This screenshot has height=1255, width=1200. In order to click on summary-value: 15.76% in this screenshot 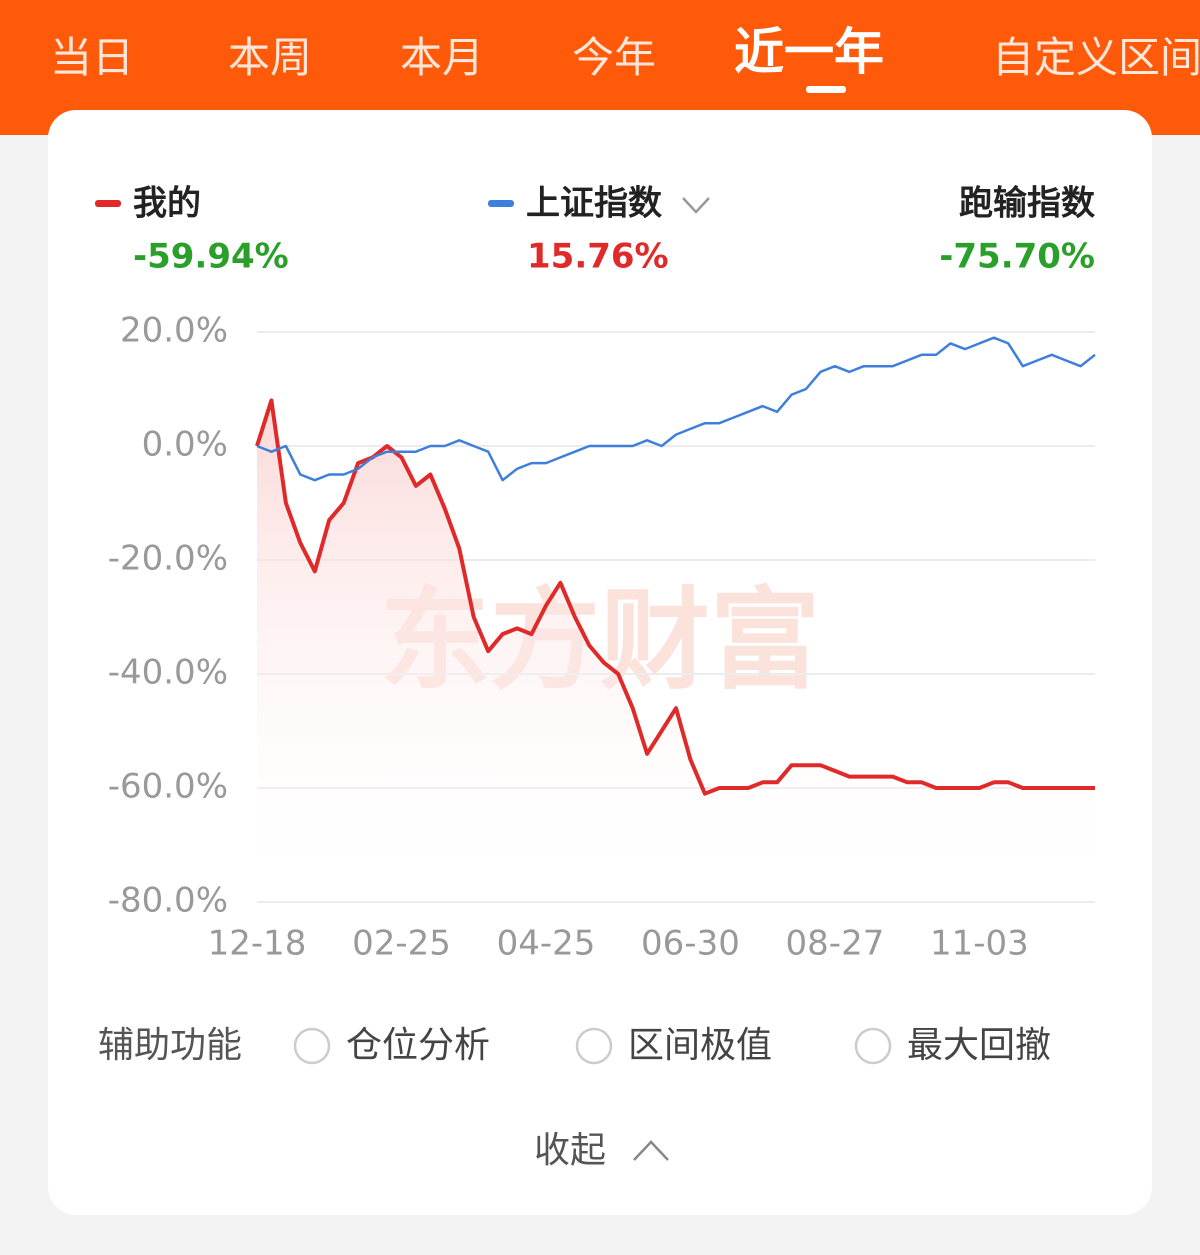, I will do `click(598, 257)`.